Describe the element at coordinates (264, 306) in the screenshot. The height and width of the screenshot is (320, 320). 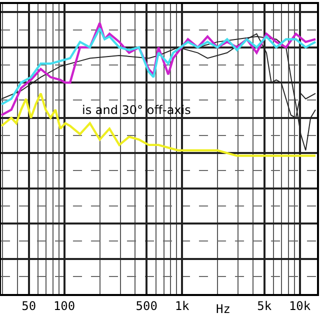
I see `x-tick-label: 5k` at that location.